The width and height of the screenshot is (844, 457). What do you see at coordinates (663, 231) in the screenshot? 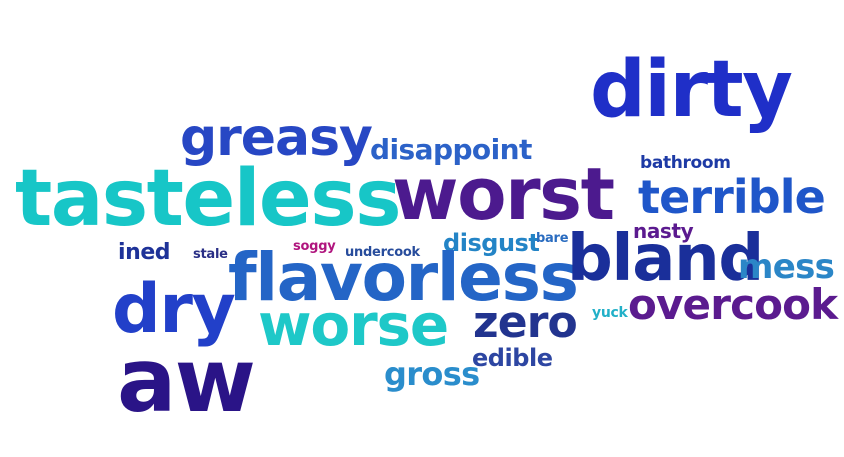
I see `word-nasty: nasty` at bounding box center [663, 231].